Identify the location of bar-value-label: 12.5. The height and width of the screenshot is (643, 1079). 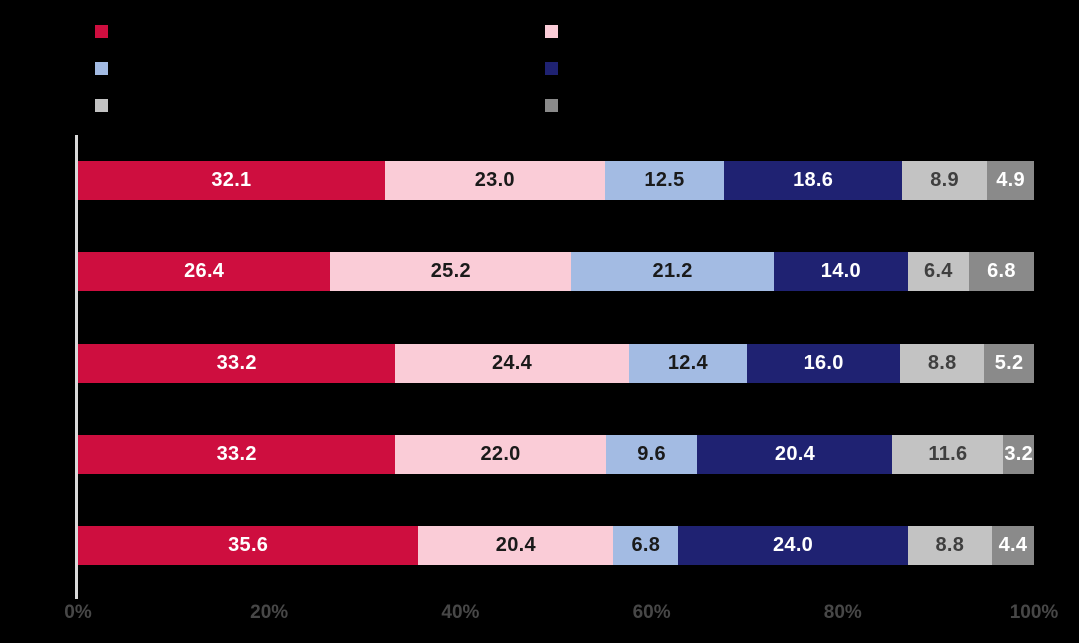
(664, 180).